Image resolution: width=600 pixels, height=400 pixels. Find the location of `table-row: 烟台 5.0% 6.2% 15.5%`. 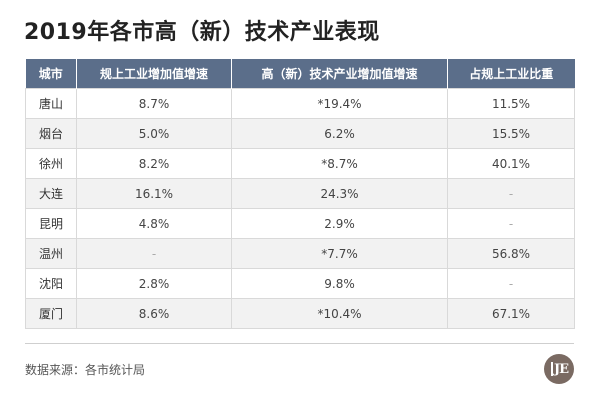

table-row: 烟台 5.0% 6.2% 15.5% is located at coordinates (300, 133).